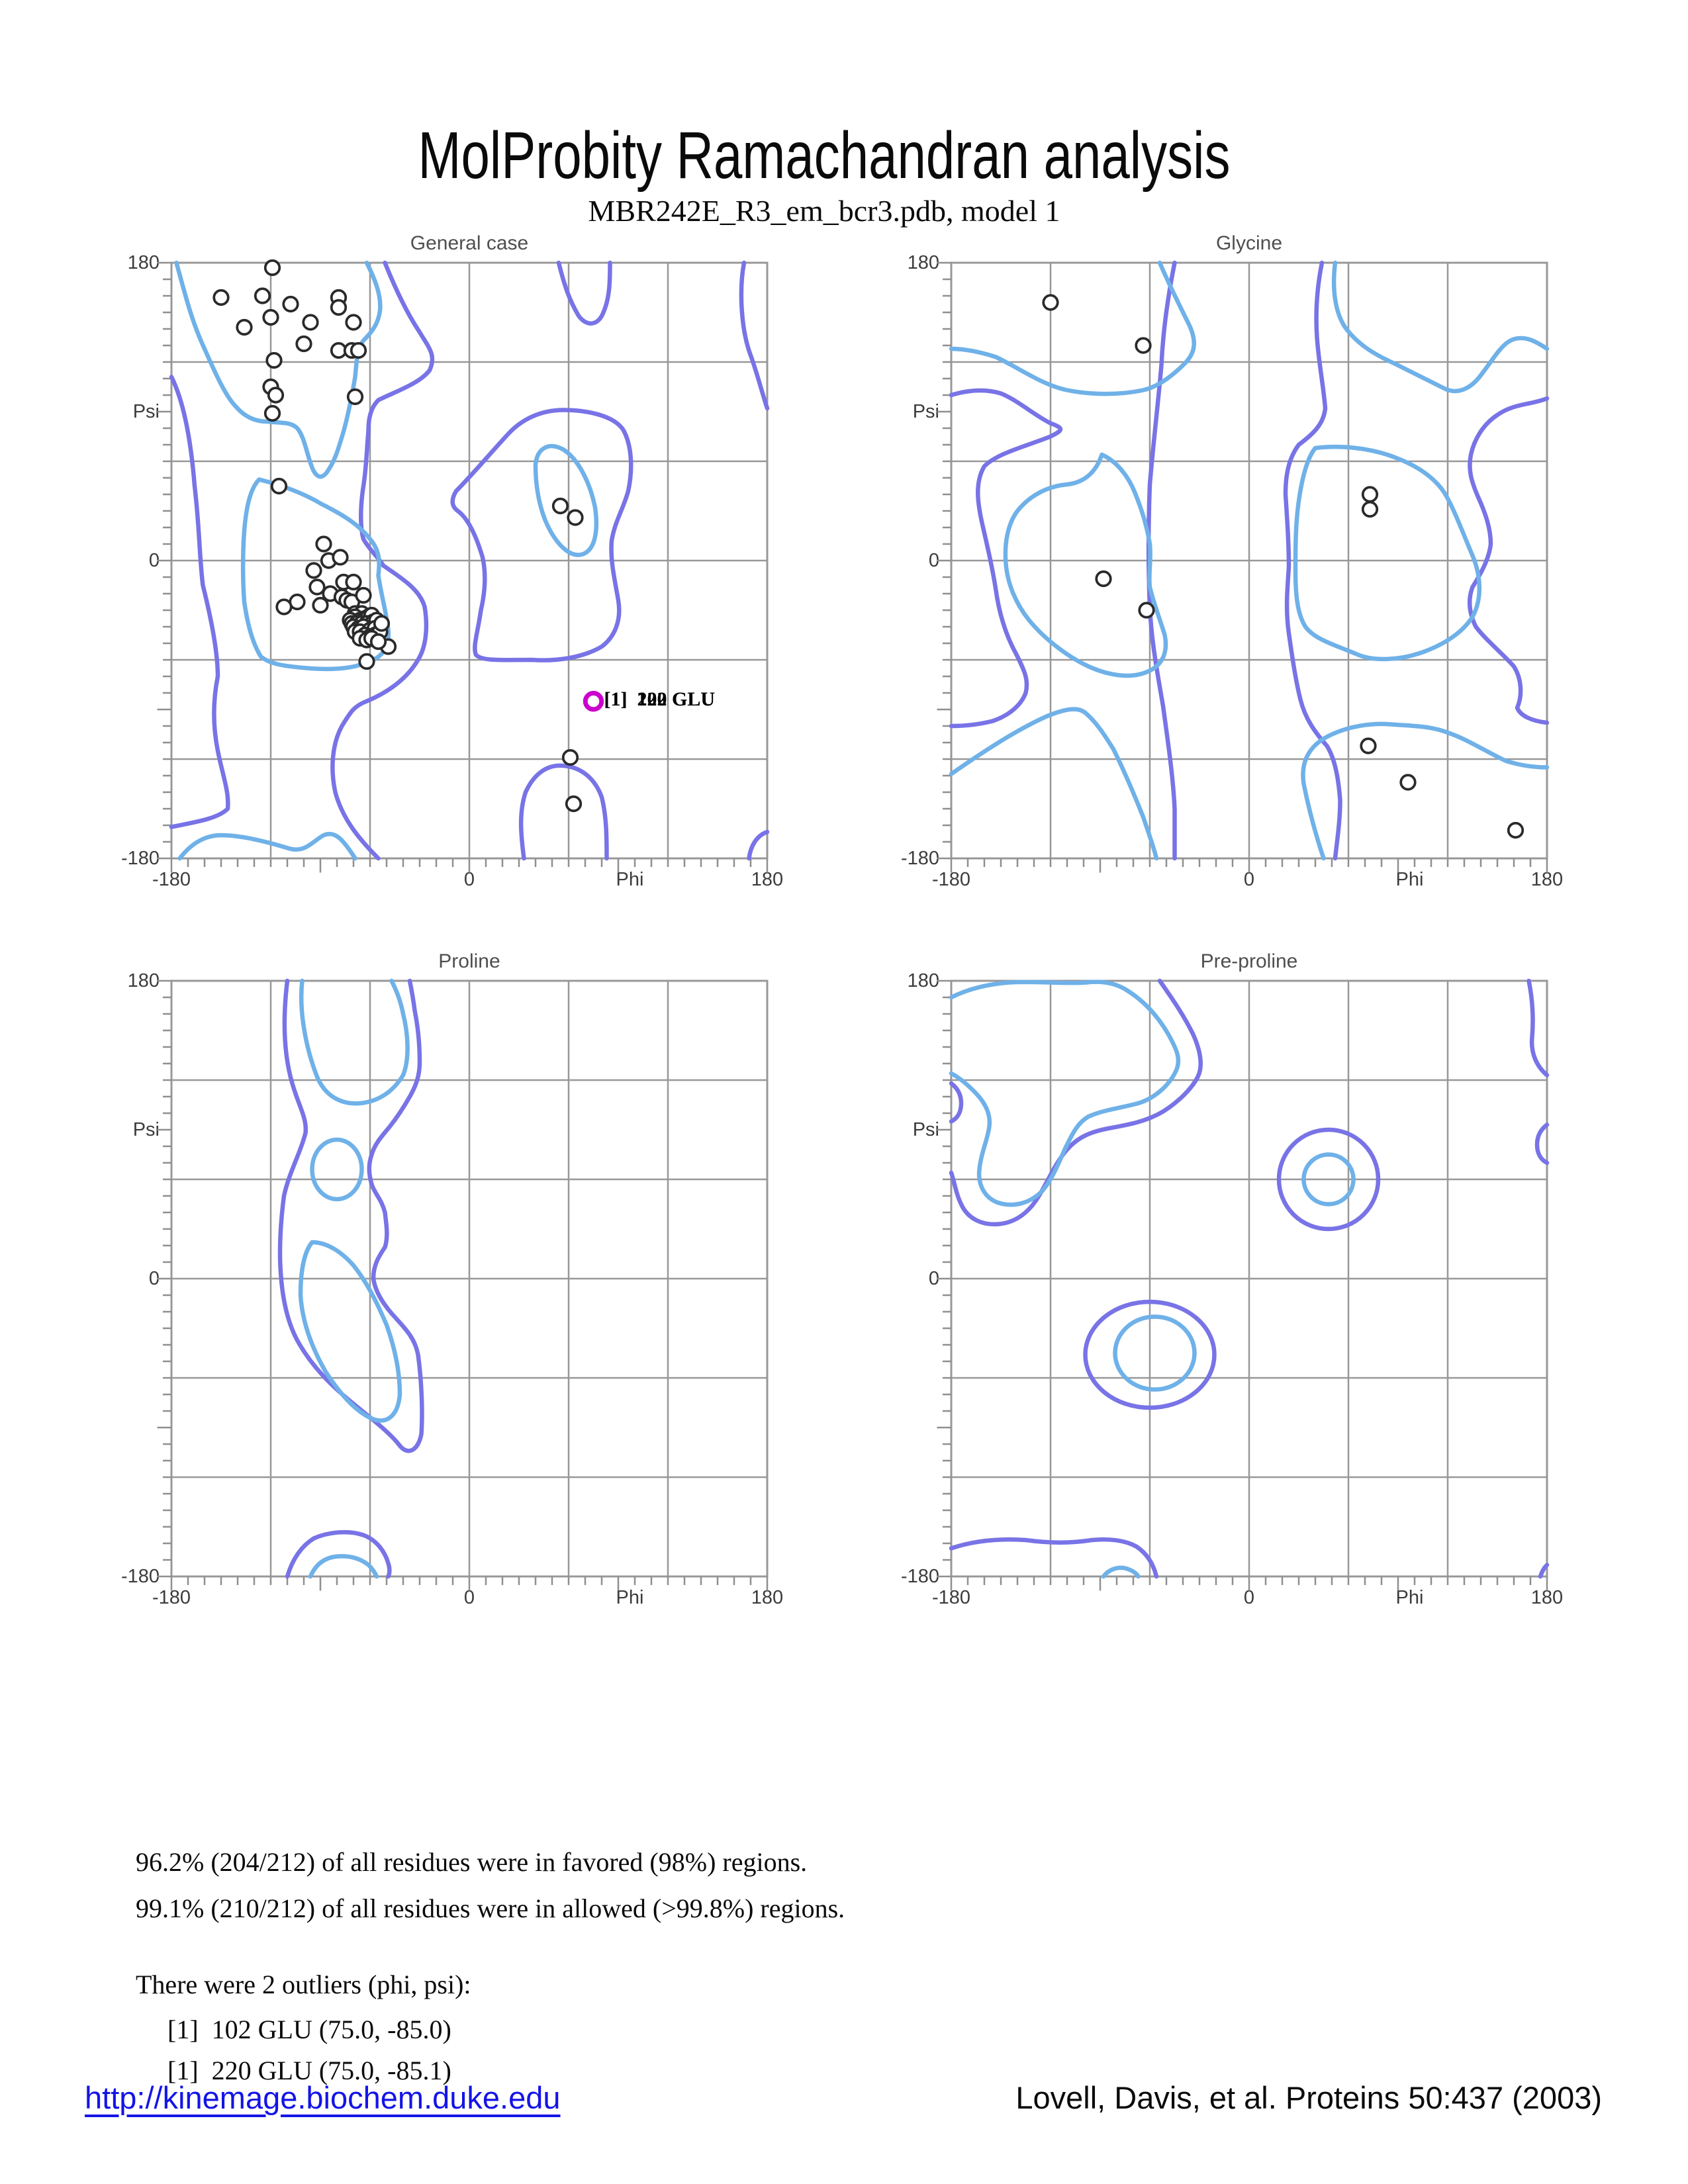 Image resolution: width=1688 pixels, height=2184 pixels. What do you see at coordinates (824, 155) in the screenshot?
I see `page-title: MolProbity Ramachandran analysis` at bounding box center [824, 155].